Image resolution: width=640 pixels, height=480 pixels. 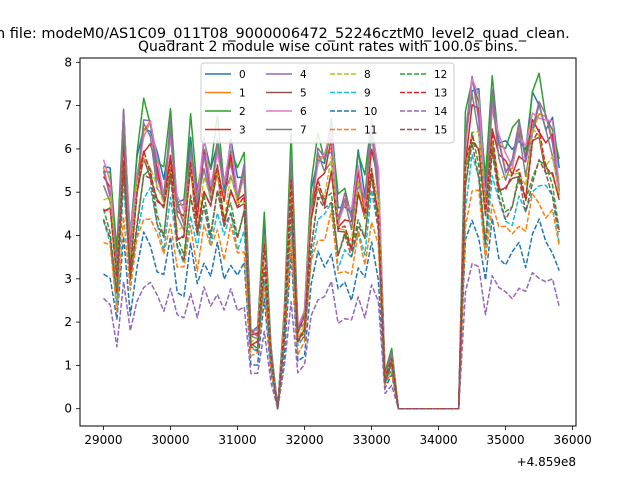 What do you see at coordinates (440, 131) in the screenshot?
I see `legend-label: 15` at bounding box center [440, 131].